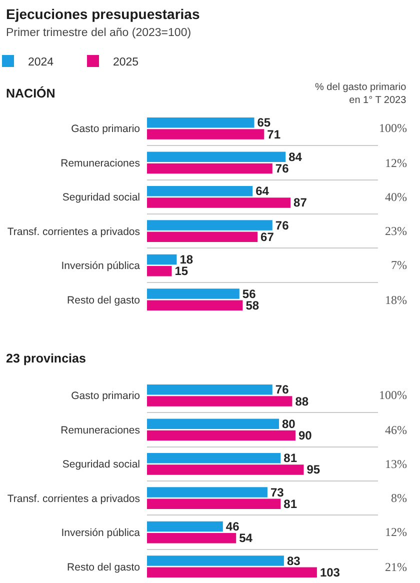 The width and height of the screenshot is (420, 583). What do you see at coordinates (253, 305) in the screenshot?
I see `data-label: 58` at bounding box center [253, 305].